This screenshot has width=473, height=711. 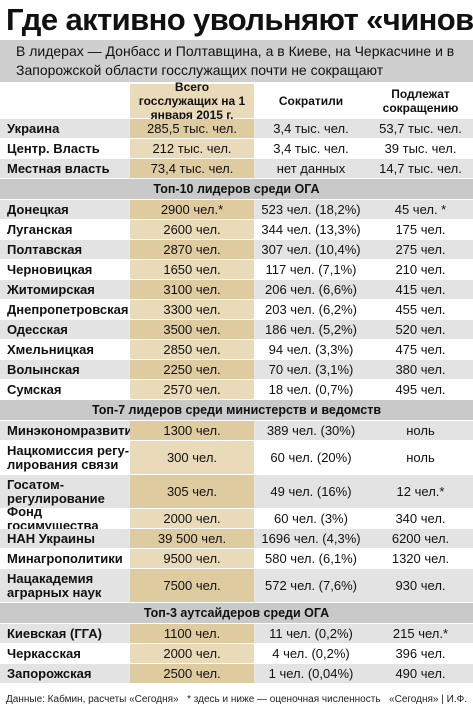 I want to click on row-total: 2250 чел., so click(x=192, y=369).